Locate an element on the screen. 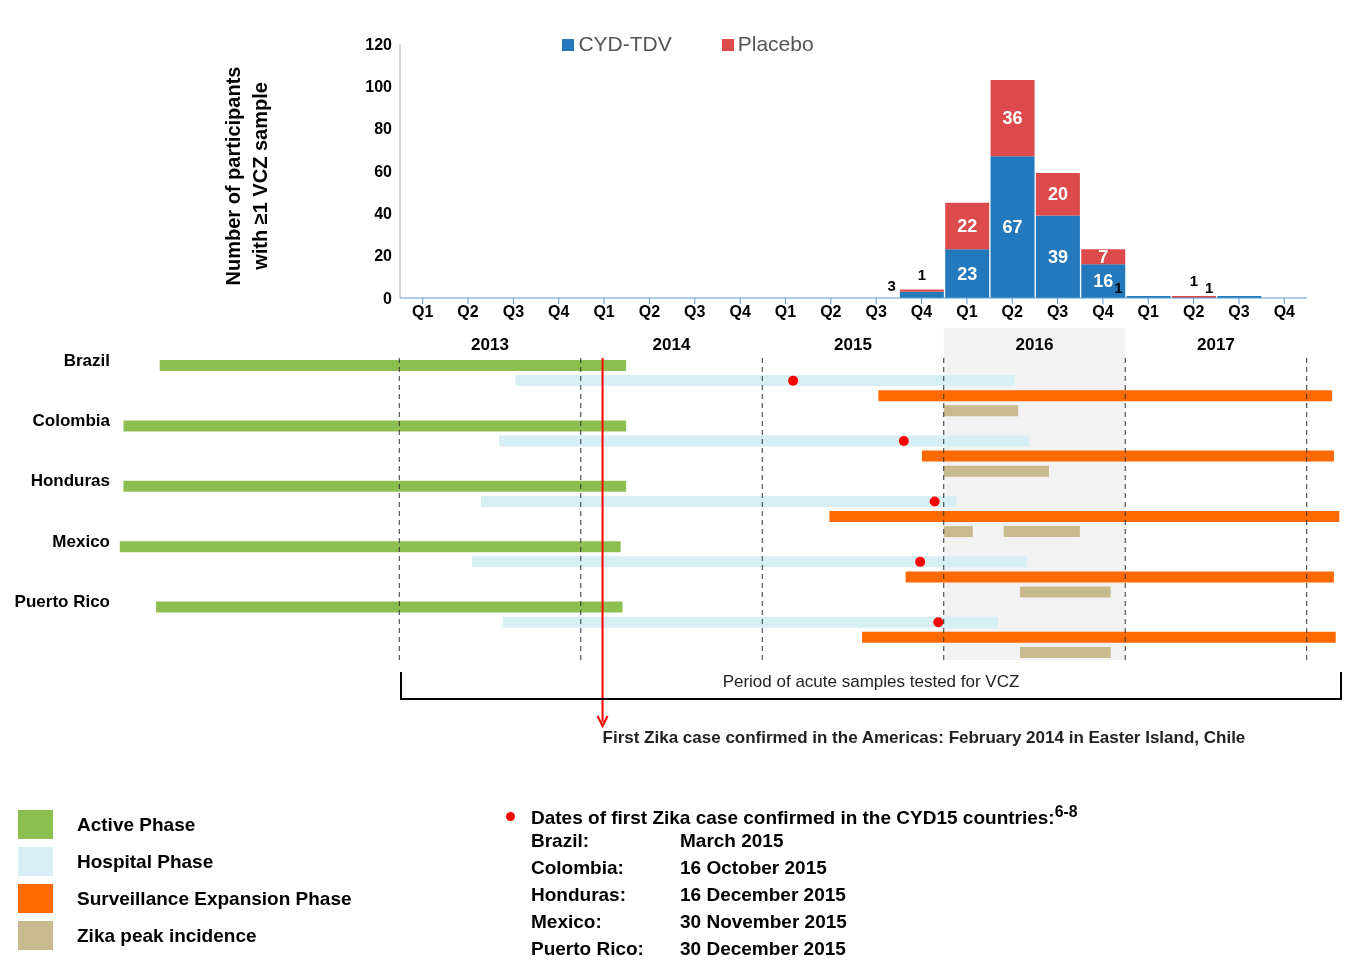 The image size is (1348, 971). data-label: 3 is located at coordinates (891, 285).